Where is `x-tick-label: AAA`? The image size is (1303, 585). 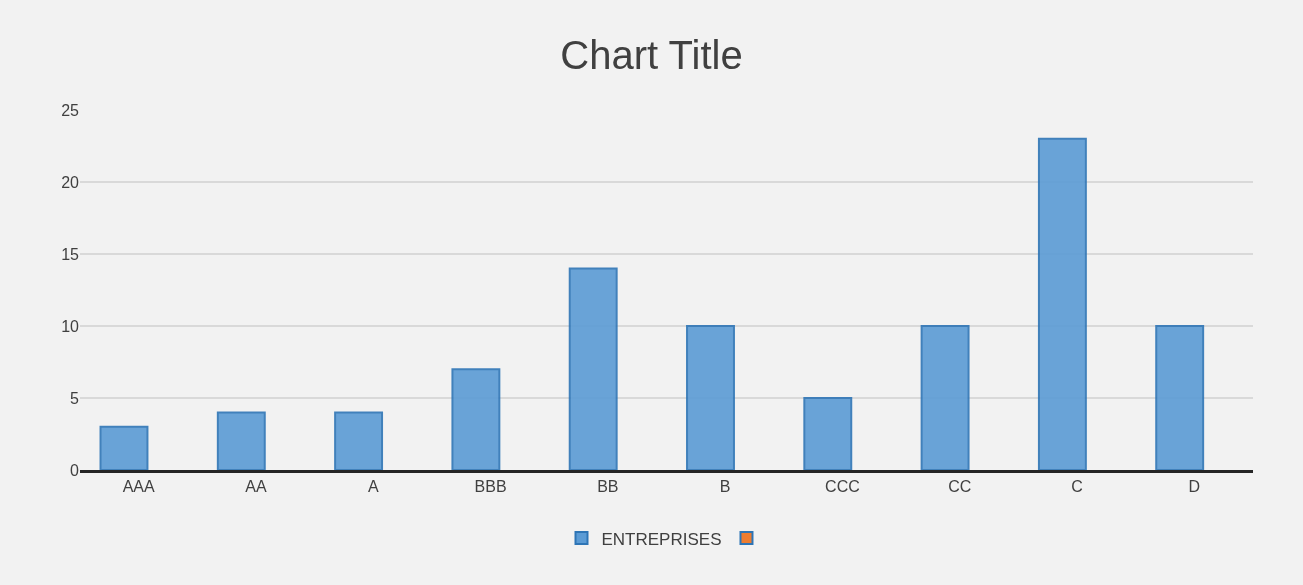 x-tick-label: AAA is located at coordinates (138, 487).